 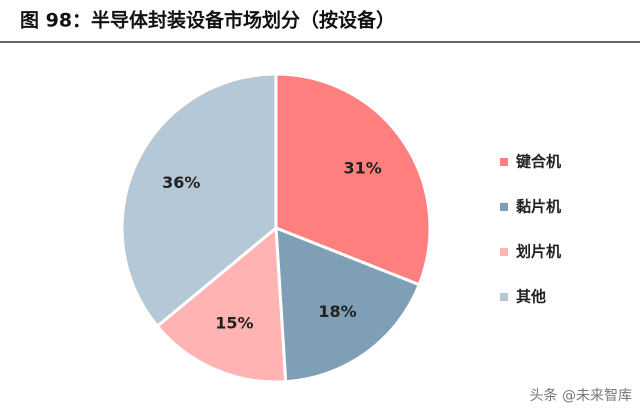 What do you see at coordinates (207, 20) in the screenshot?
I see `chart-title: 图 98：半导体封装设备市场划分（按设备）` at bounding box center [207, 20].